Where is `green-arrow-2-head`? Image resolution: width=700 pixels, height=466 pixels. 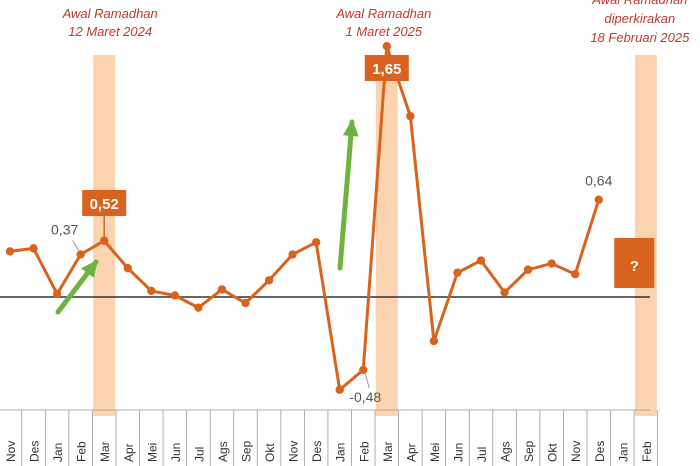 green-arrow-2-head is located at coordinates (350, 128).